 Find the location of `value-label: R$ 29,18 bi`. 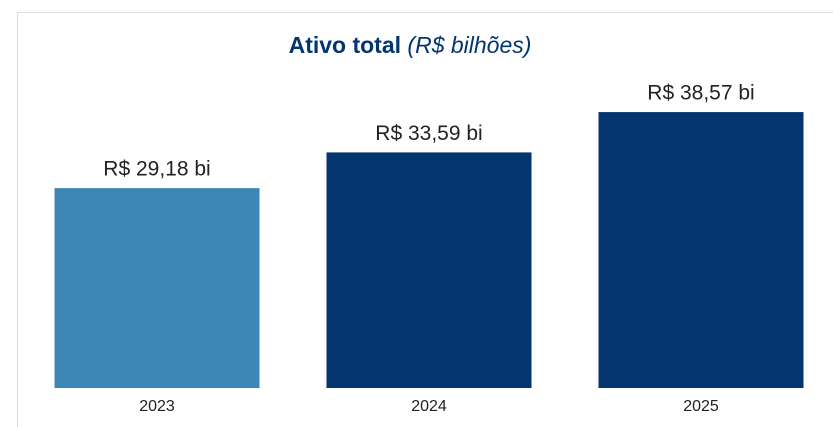

value-label: R$ 29,18 bi is located at coordinates (156, 169).